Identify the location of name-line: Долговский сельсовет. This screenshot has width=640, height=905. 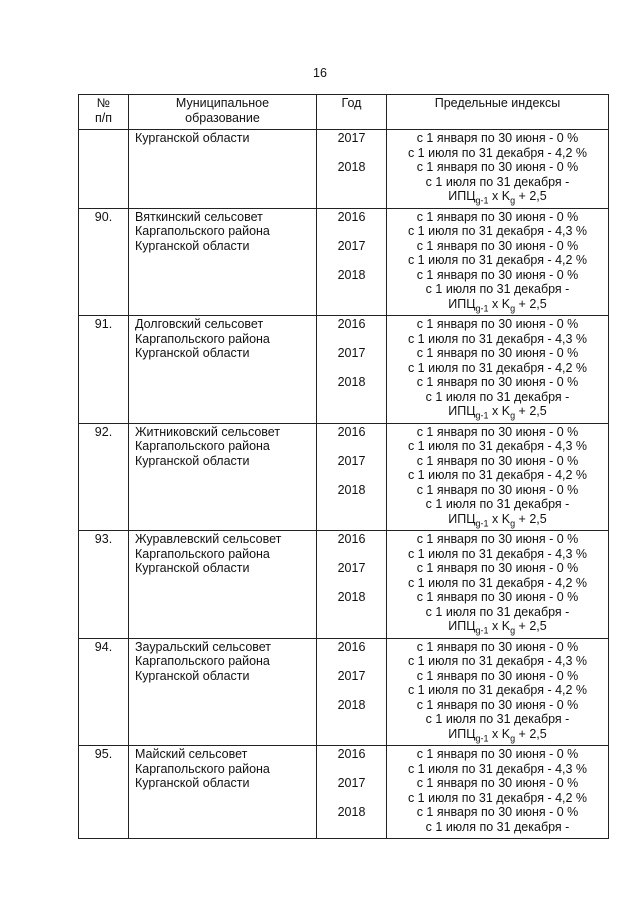
(199, 324).